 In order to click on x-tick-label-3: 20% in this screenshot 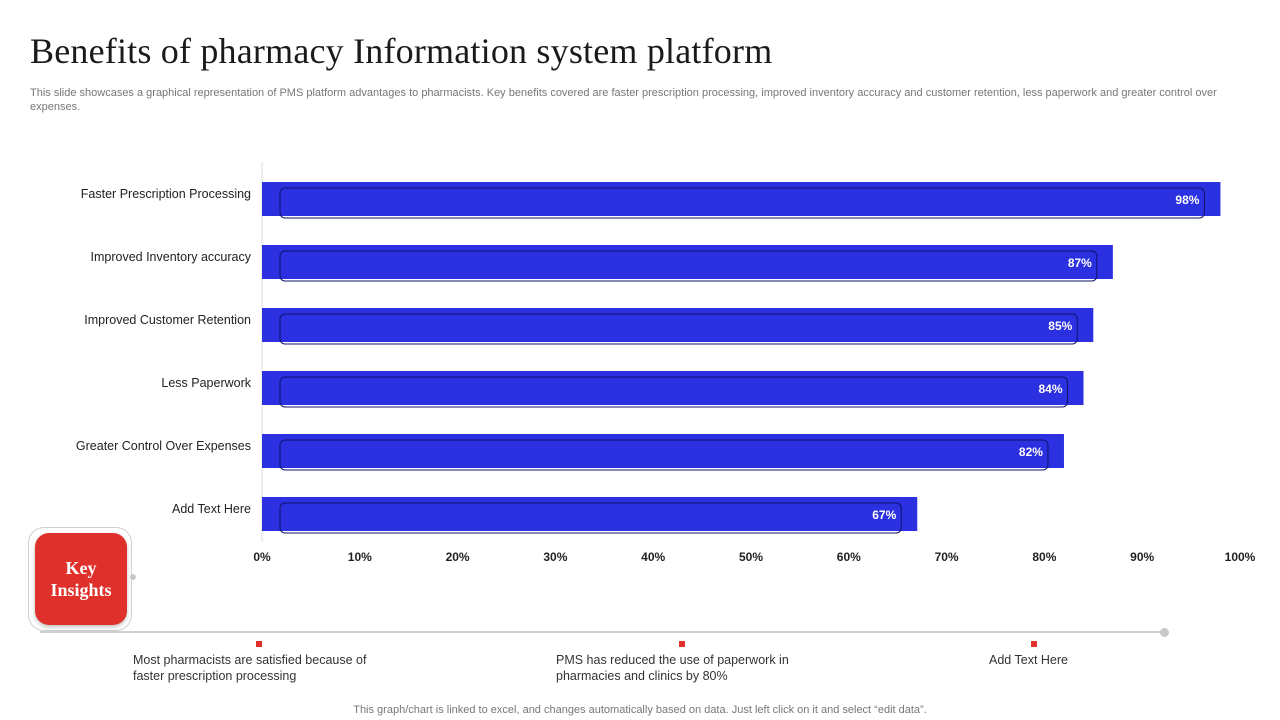, I will do `click(458, 557)`.